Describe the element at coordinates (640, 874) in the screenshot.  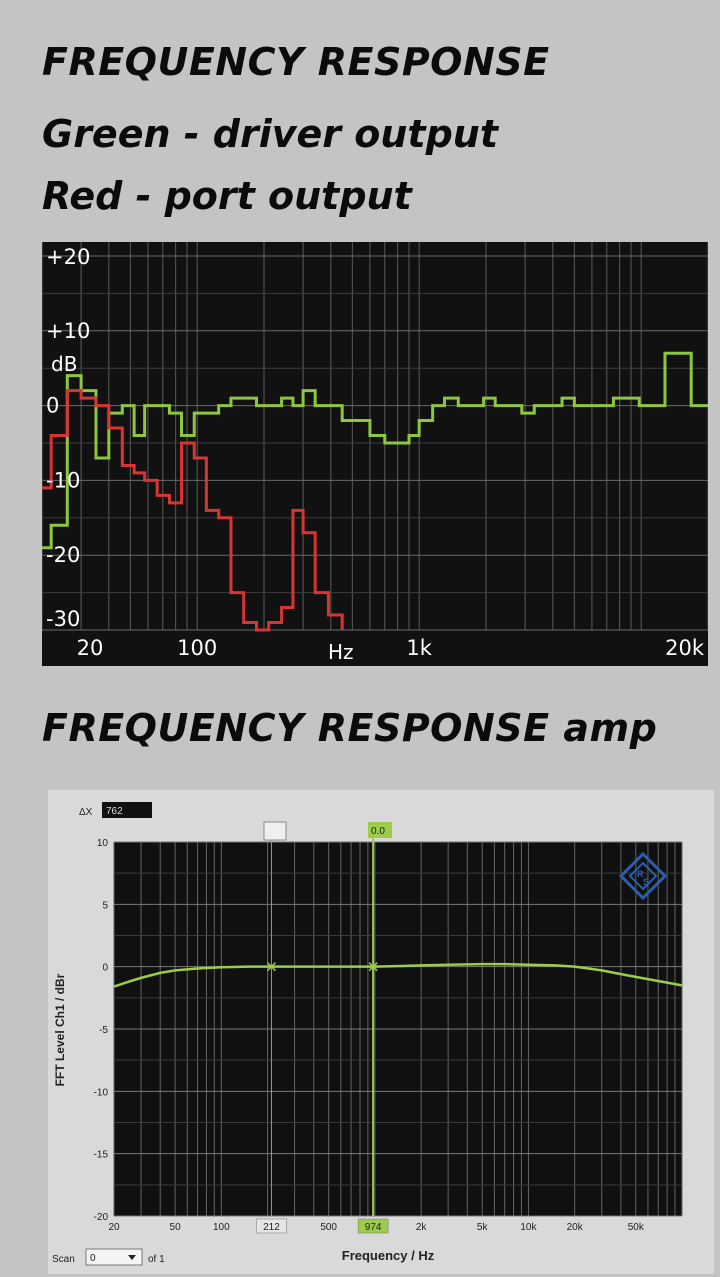
I see `svg-text: R` at that location.